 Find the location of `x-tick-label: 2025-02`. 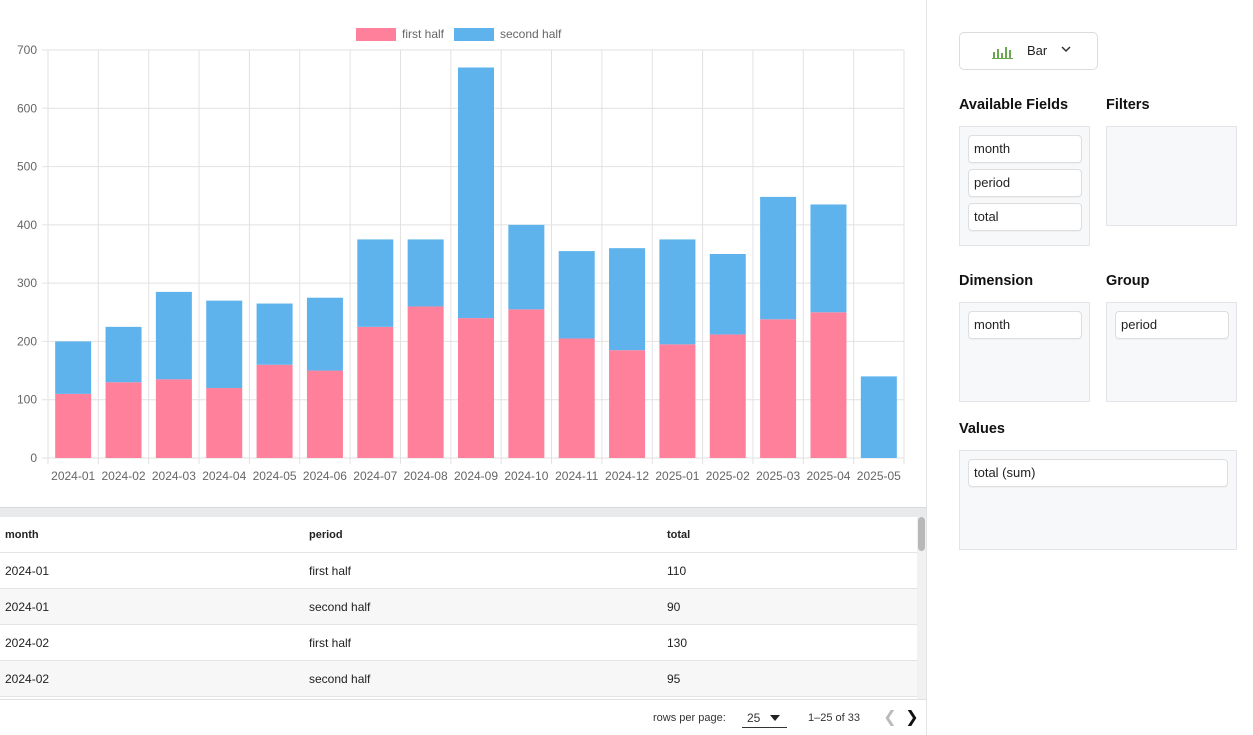

x-tick-label: 2025-02 is located at coordinates (728, 476).